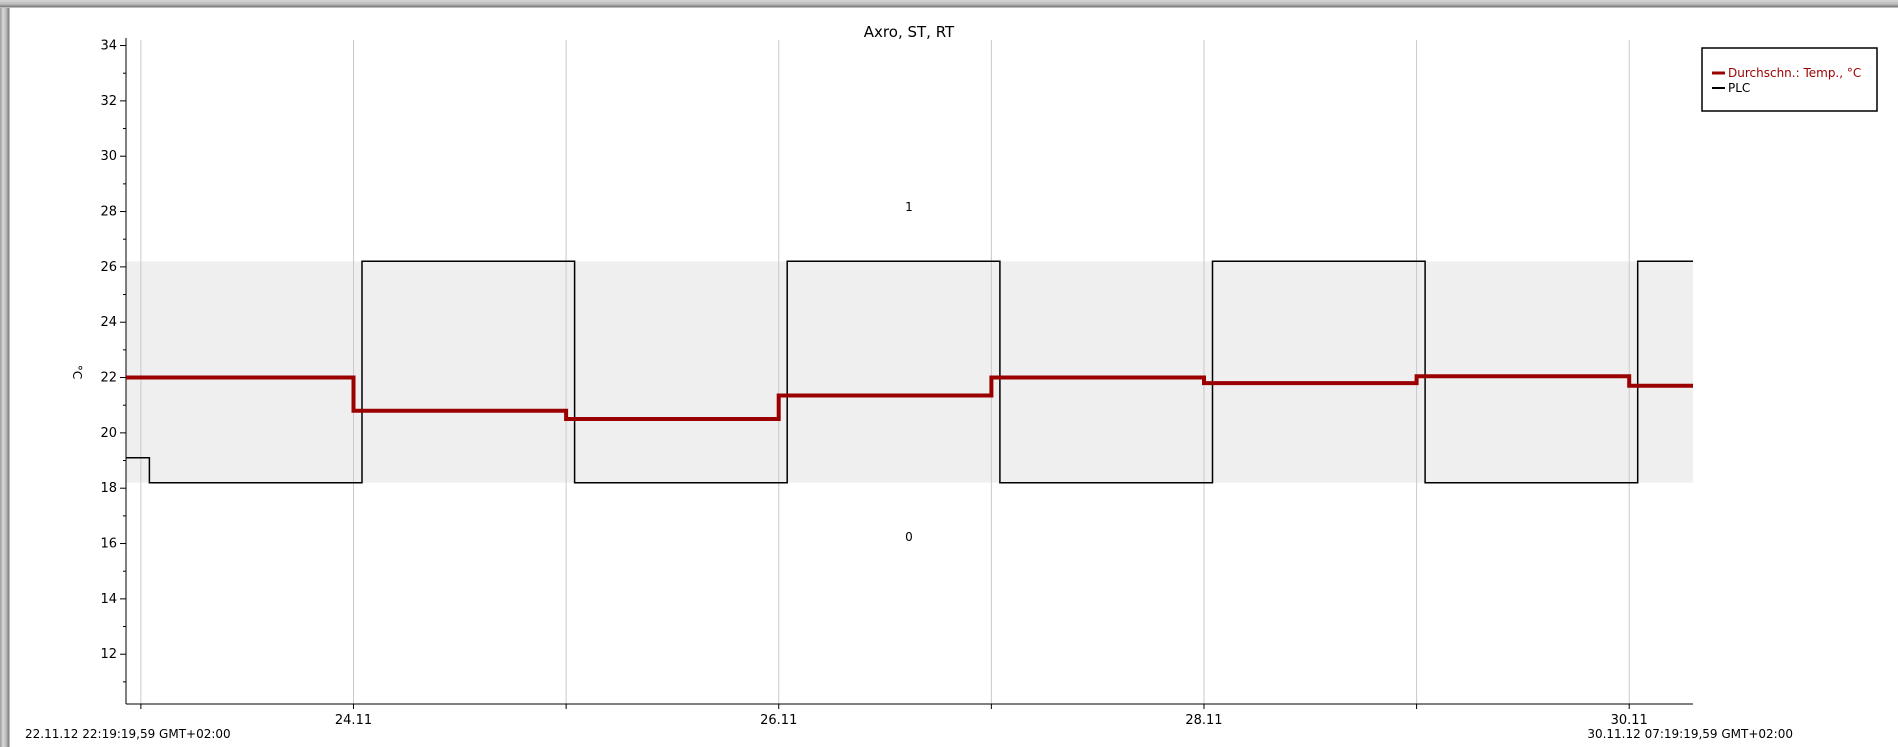 Image resolution: width=1898 pixels, height=747 pixels. What do you see at coordinates (909, 537) in the screenshot?
I see `state-low-label: 0` at bounding box center [909, 537].